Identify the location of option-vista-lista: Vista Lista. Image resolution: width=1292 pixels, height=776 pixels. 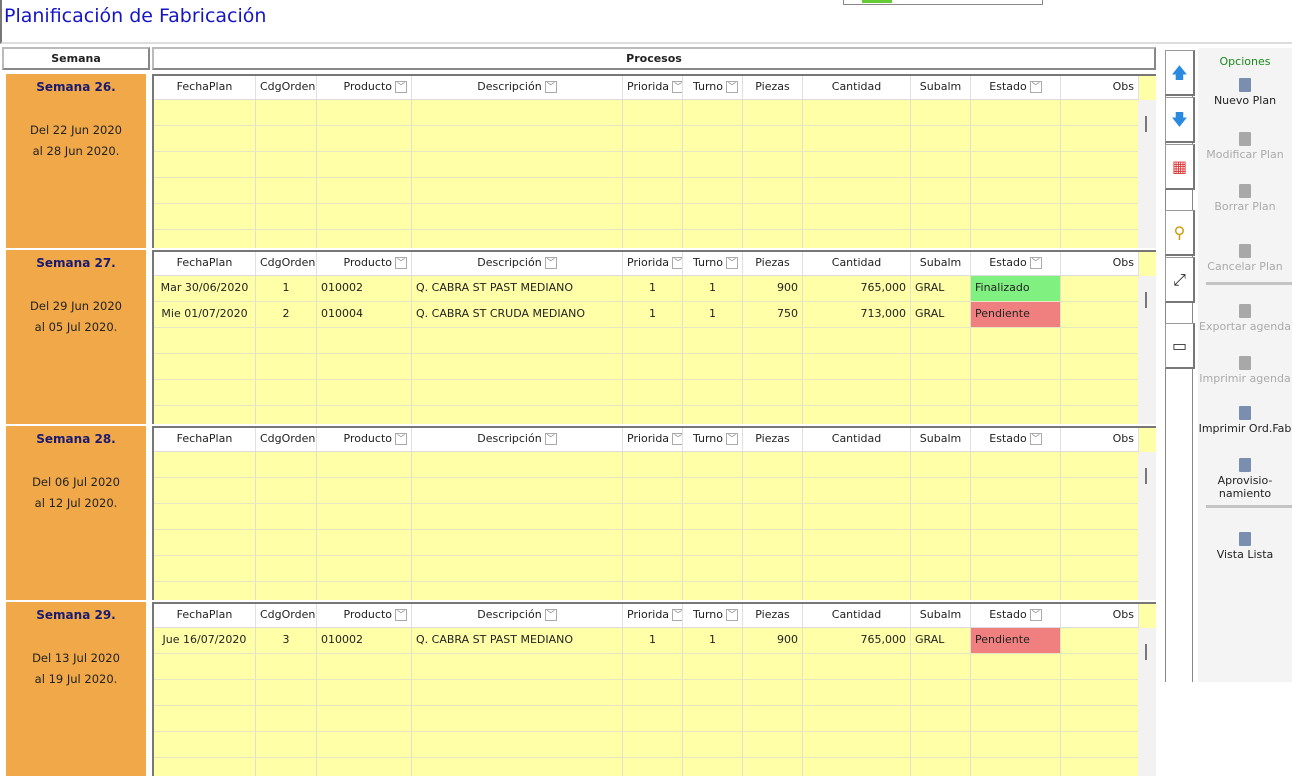
(1245, 546).